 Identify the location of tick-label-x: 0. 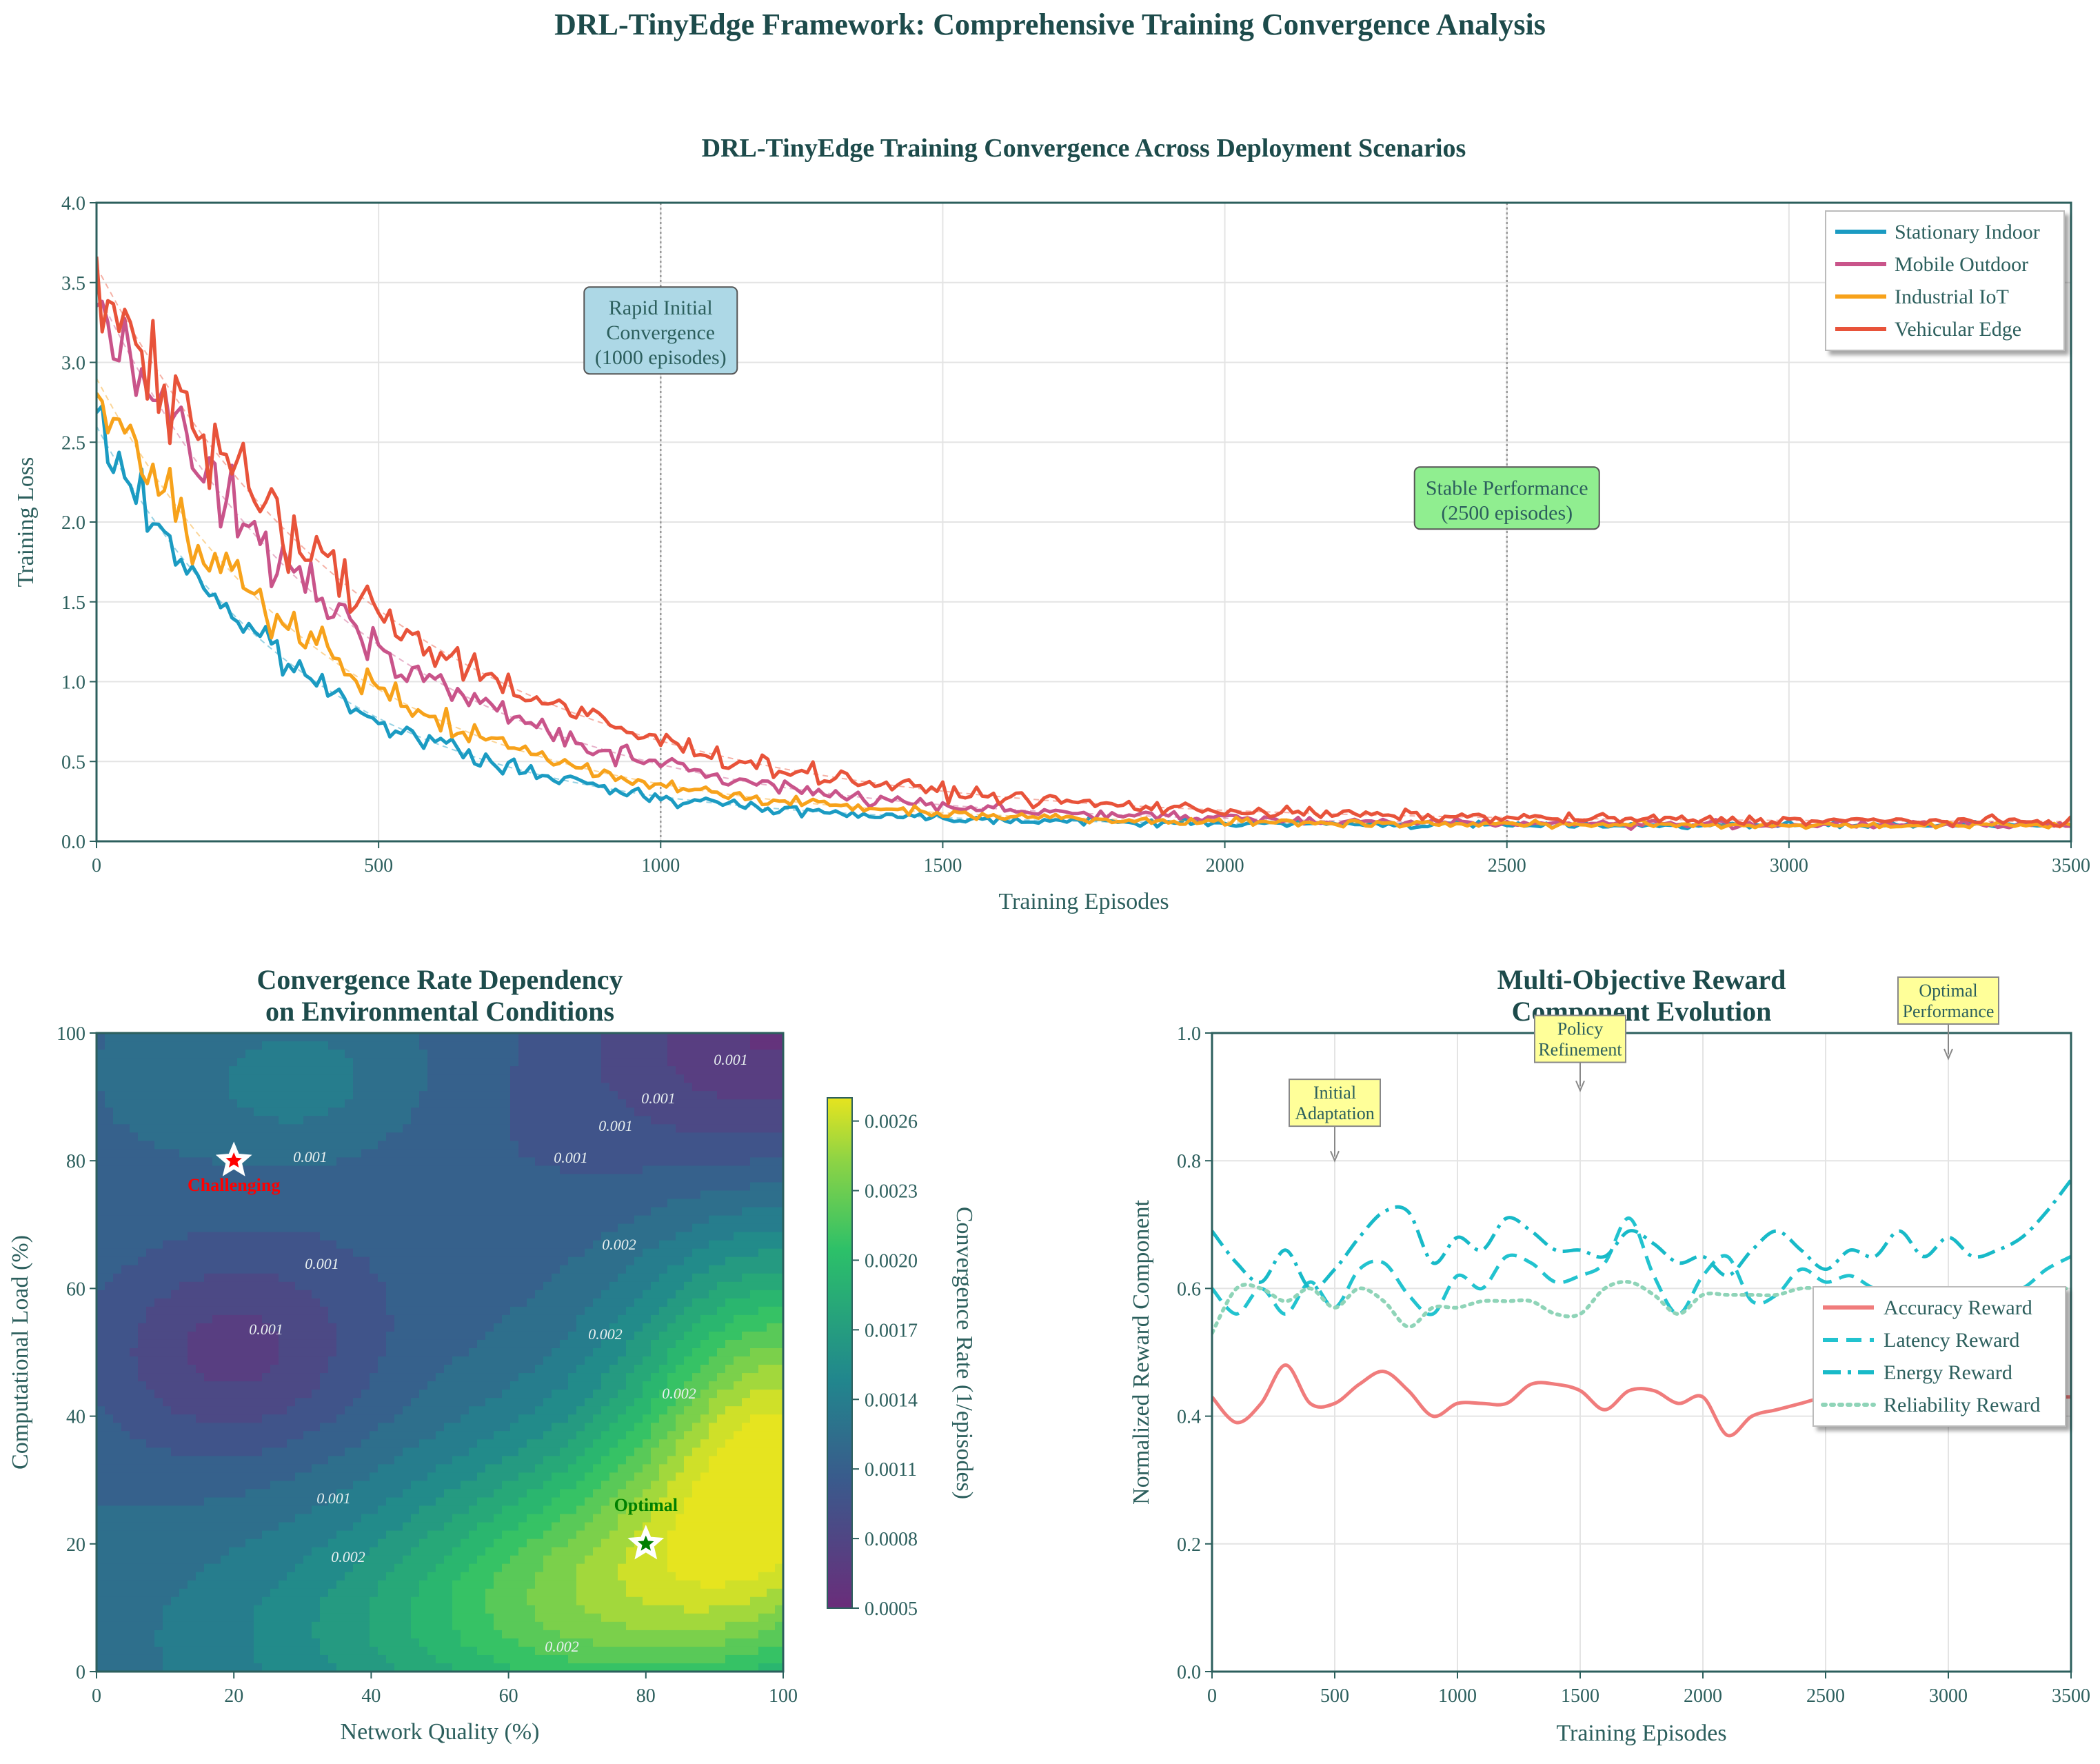
(96, 865).